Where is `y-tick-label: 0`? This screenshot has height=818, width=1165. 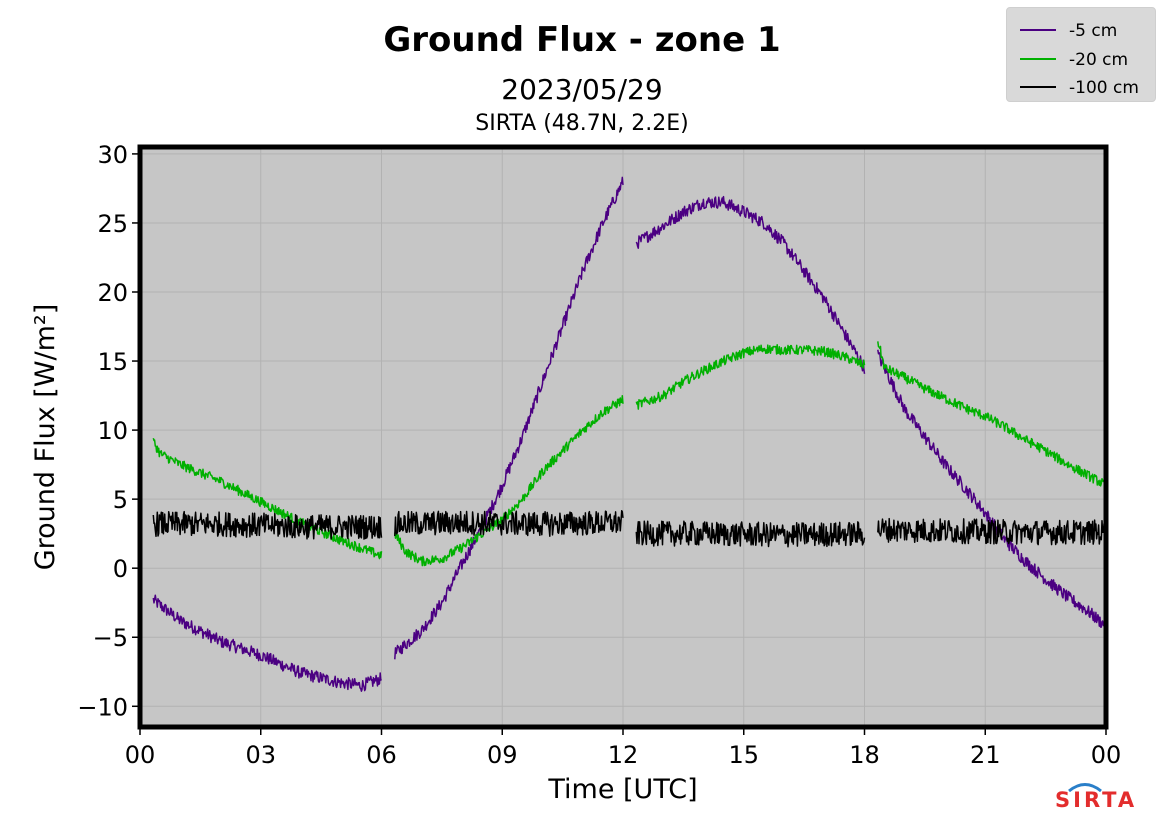
y-tick-label: 0 is located at coordinates (120, 569).